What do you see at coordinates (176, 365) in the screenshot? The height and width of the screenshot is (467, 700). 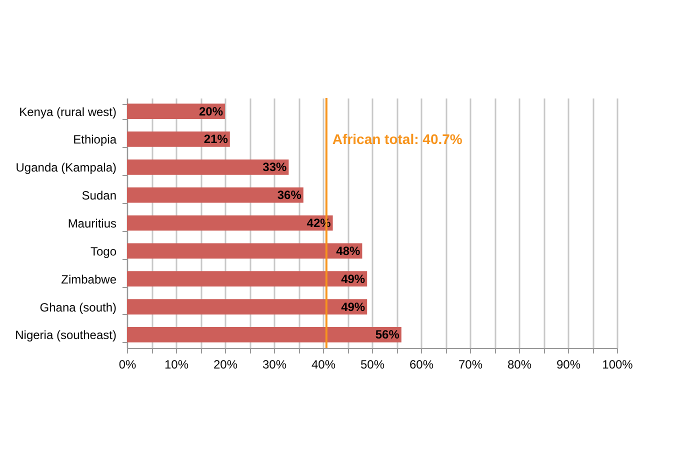 I see `x-tick-label: 10%` at bounding box center [176, 365].